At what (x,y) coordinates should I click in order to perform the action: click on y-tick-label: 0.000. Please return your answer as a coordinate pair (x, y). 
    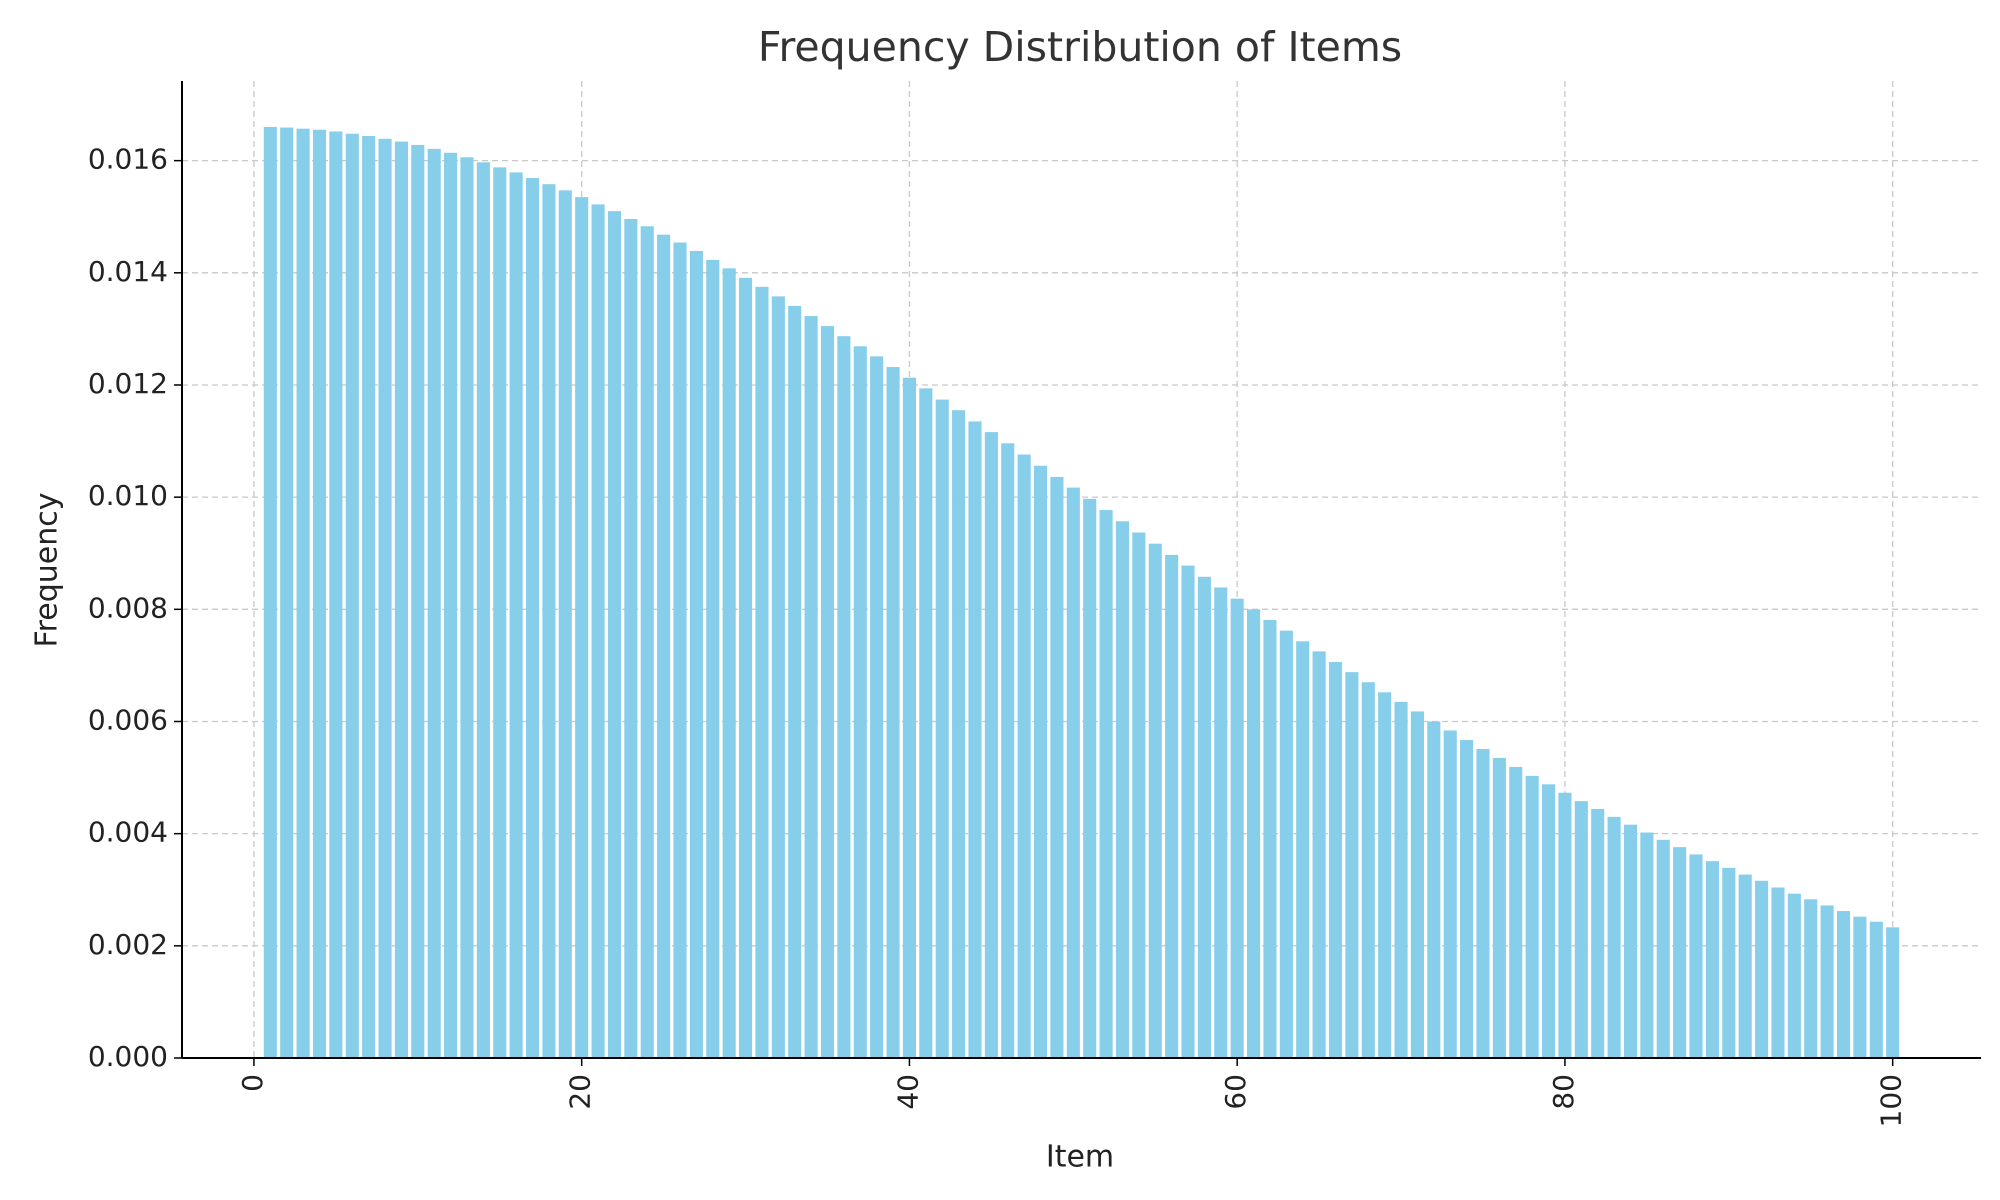
    Looking at the image, I should click on (128, 1056).